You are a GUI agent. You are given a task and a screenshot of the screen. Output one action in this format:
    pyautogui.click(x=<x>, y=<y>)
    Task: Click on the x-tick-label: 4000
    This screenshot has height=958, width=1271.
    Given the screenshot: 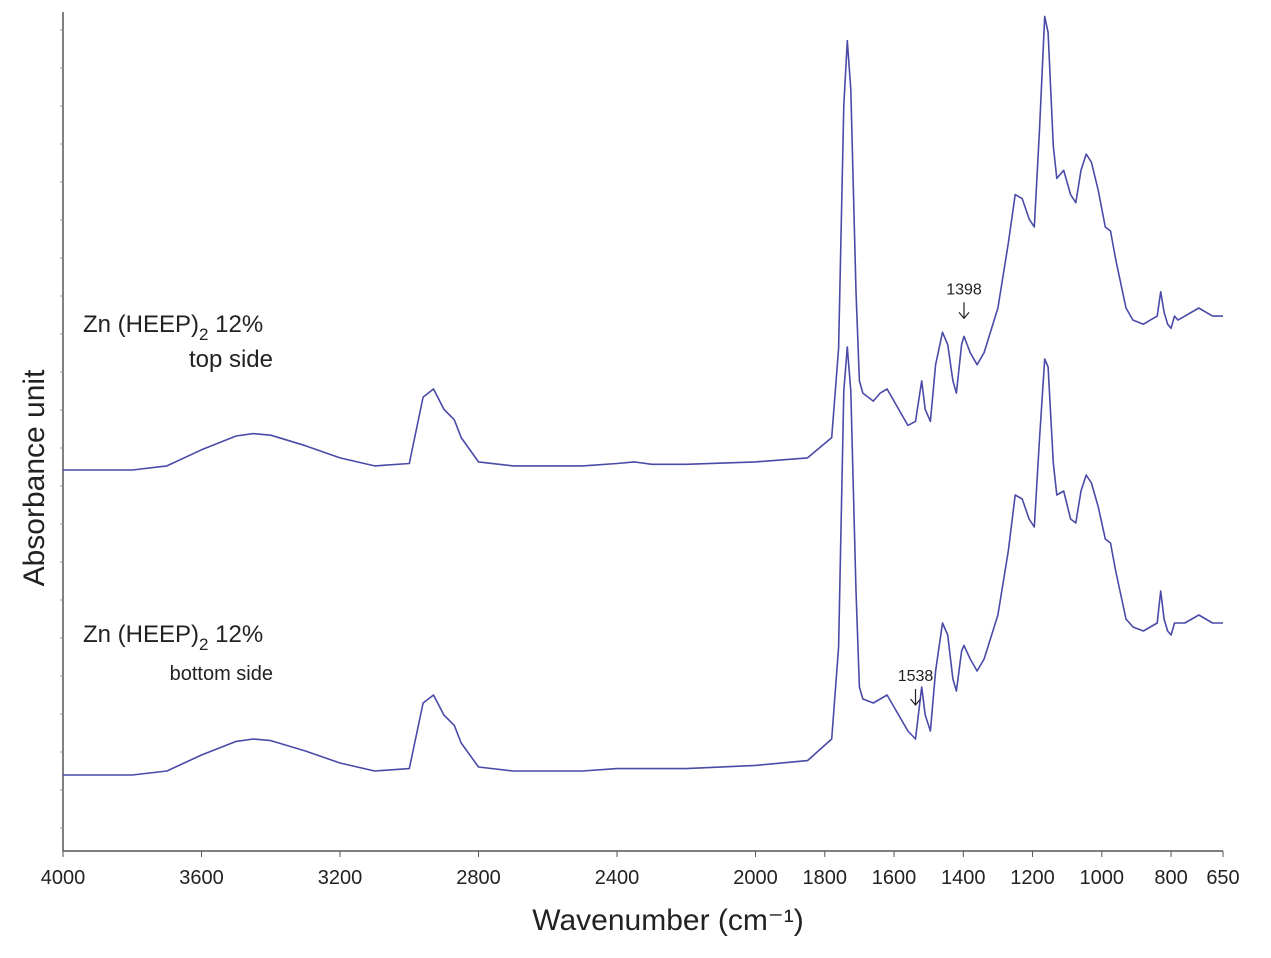 What is the action you would take?
    pyautogui.click(x=63, y=878)
    